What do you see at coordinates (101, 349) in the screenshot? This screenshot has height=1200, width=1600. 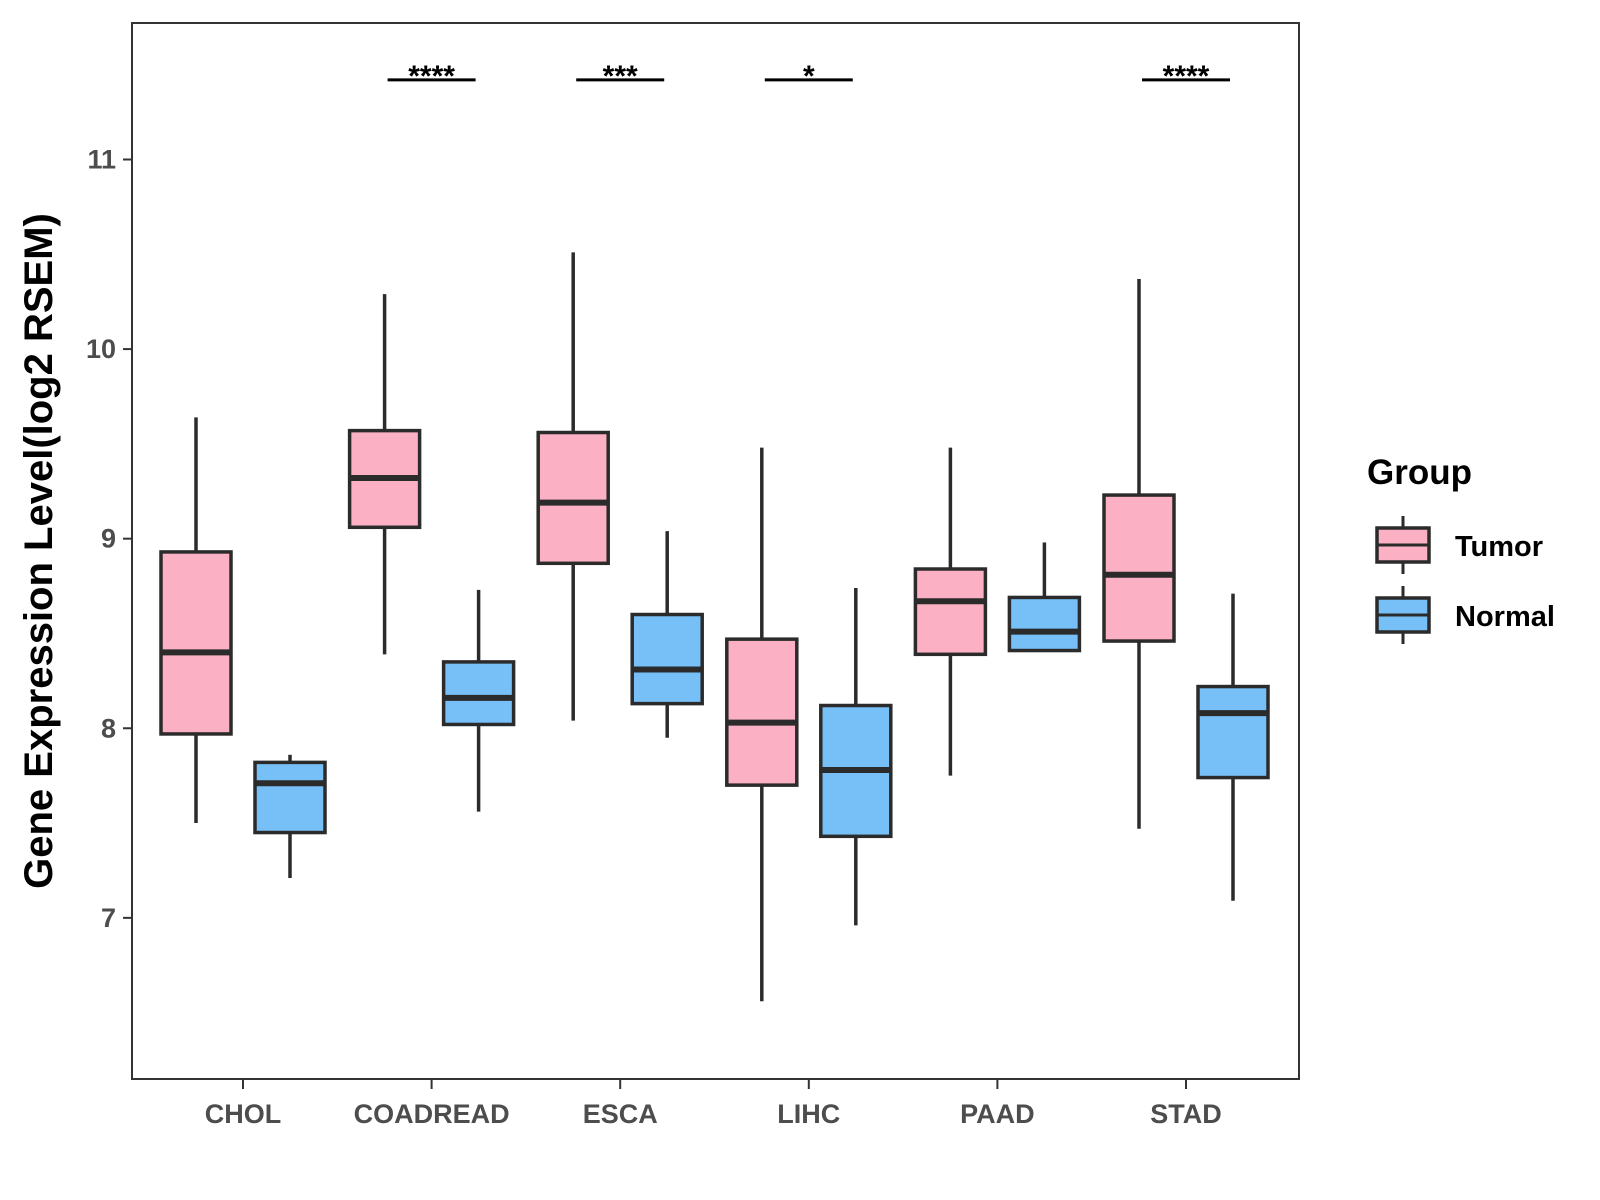 I see `y-tick-label: 10` at bounding box center [101, 349].